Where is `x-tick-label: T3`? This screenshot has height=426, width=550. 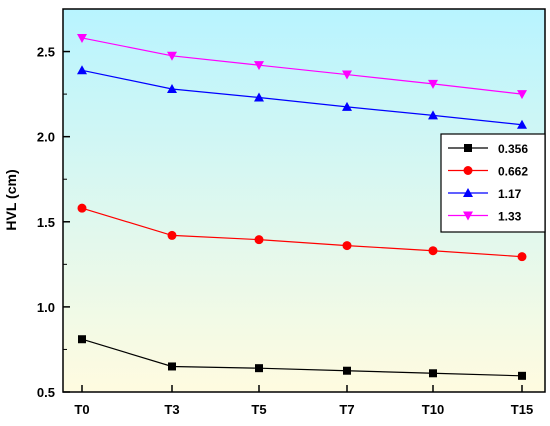 x-tick-label: T3 is located at coordinates (171, 409).